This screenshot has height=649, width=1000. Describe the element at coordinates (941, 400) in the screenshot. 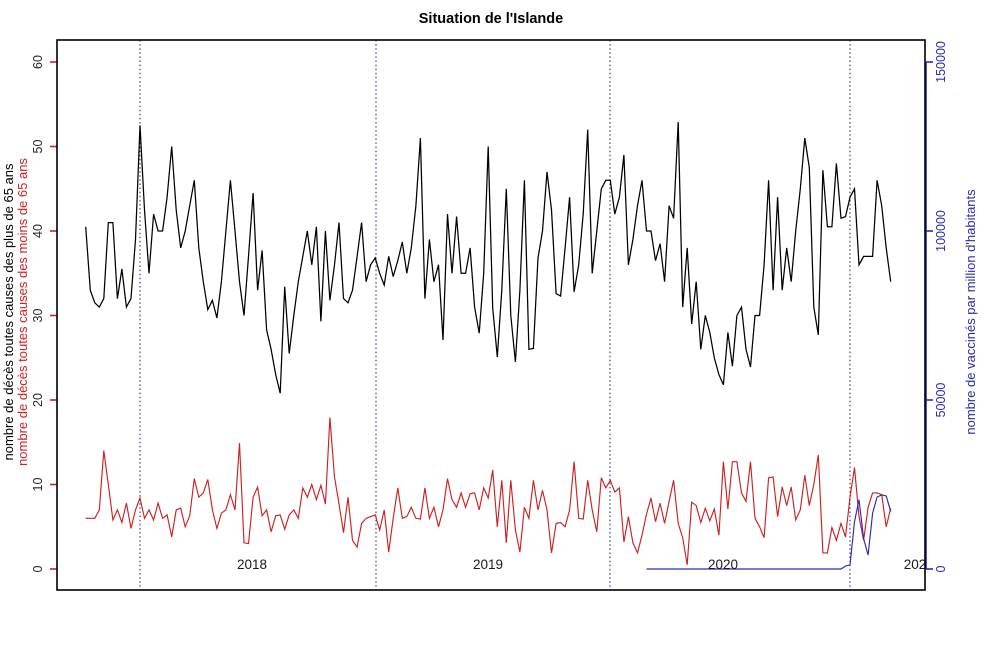

I see `right-tick-label-50000: 50000` at that location.